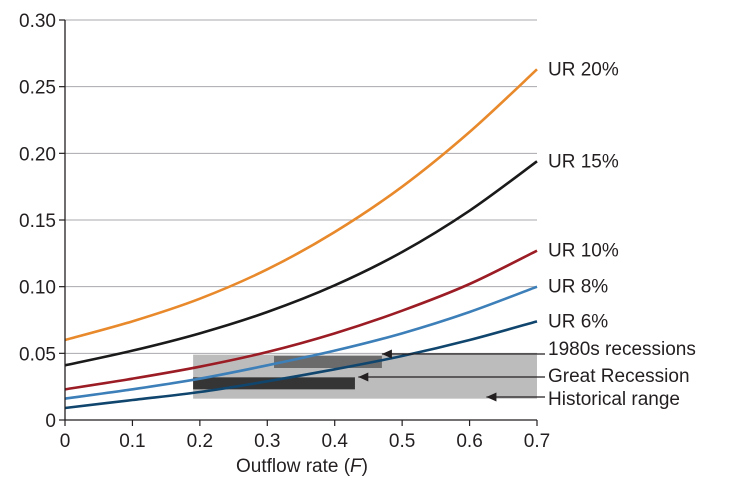  I want to click on y-tick-label-5: 0.25, so click(37, 88).